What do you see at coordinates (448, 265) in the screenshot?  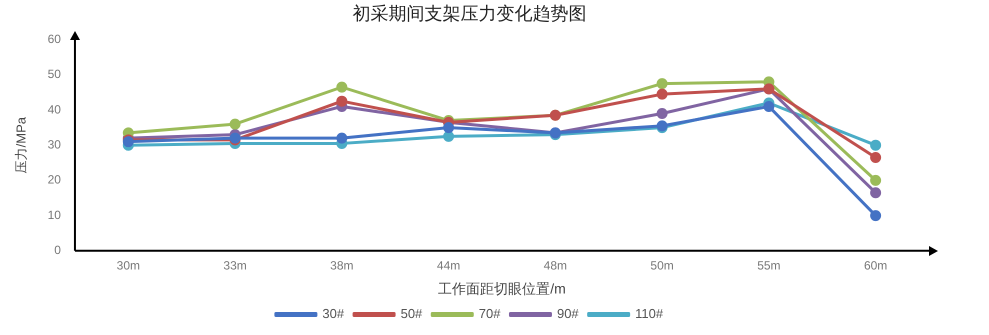 I see `x-tick-label: 44m` at bounding box center [448, 265].